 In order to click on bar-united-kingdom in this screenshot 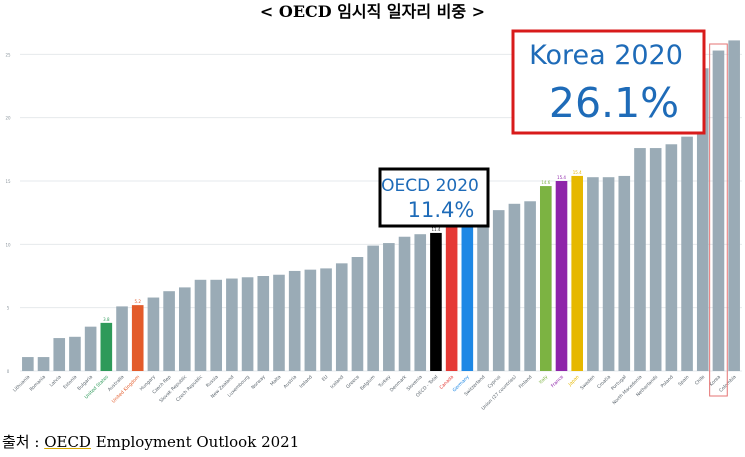, I will do `click(137, 338)`.